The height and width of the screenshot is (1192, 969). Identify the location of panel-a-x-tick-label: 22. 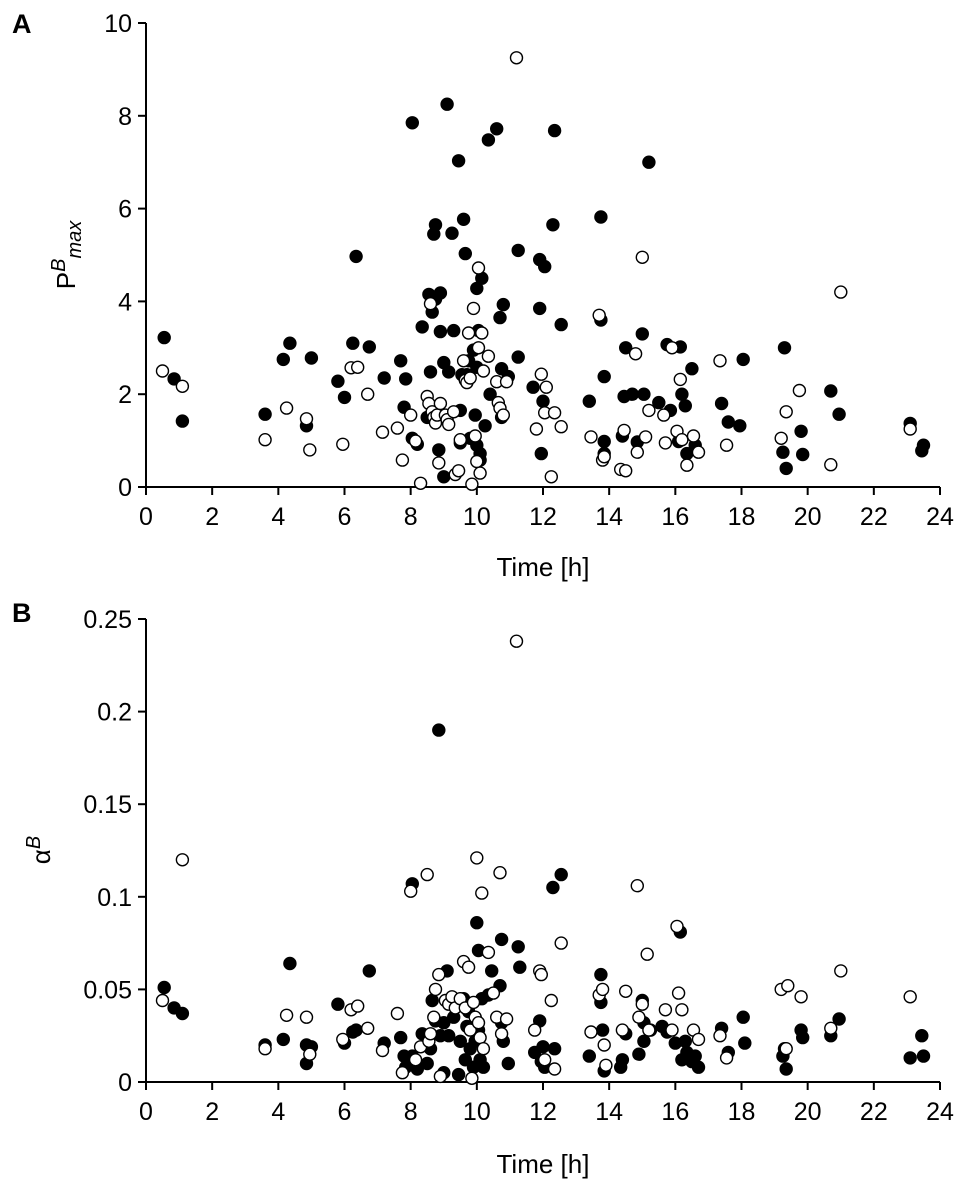
(874, 517).